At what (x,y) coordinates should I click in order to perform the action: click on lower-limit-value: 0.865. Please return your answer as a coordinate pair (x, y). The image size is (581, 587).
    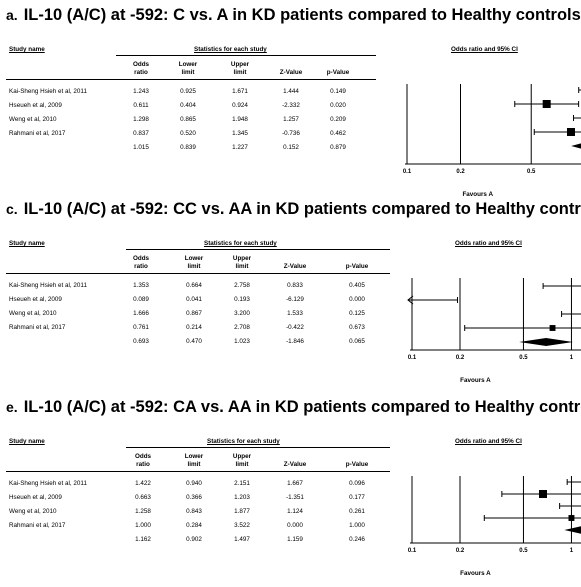
    Looking at the image, I should click on (188, 119).